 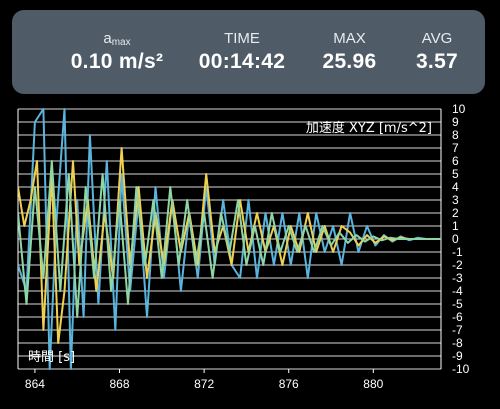 What do you see at coordinates (457, 265) in the screenshot?
I see `y-tick-label: -2` at bounding box center [457, 265].